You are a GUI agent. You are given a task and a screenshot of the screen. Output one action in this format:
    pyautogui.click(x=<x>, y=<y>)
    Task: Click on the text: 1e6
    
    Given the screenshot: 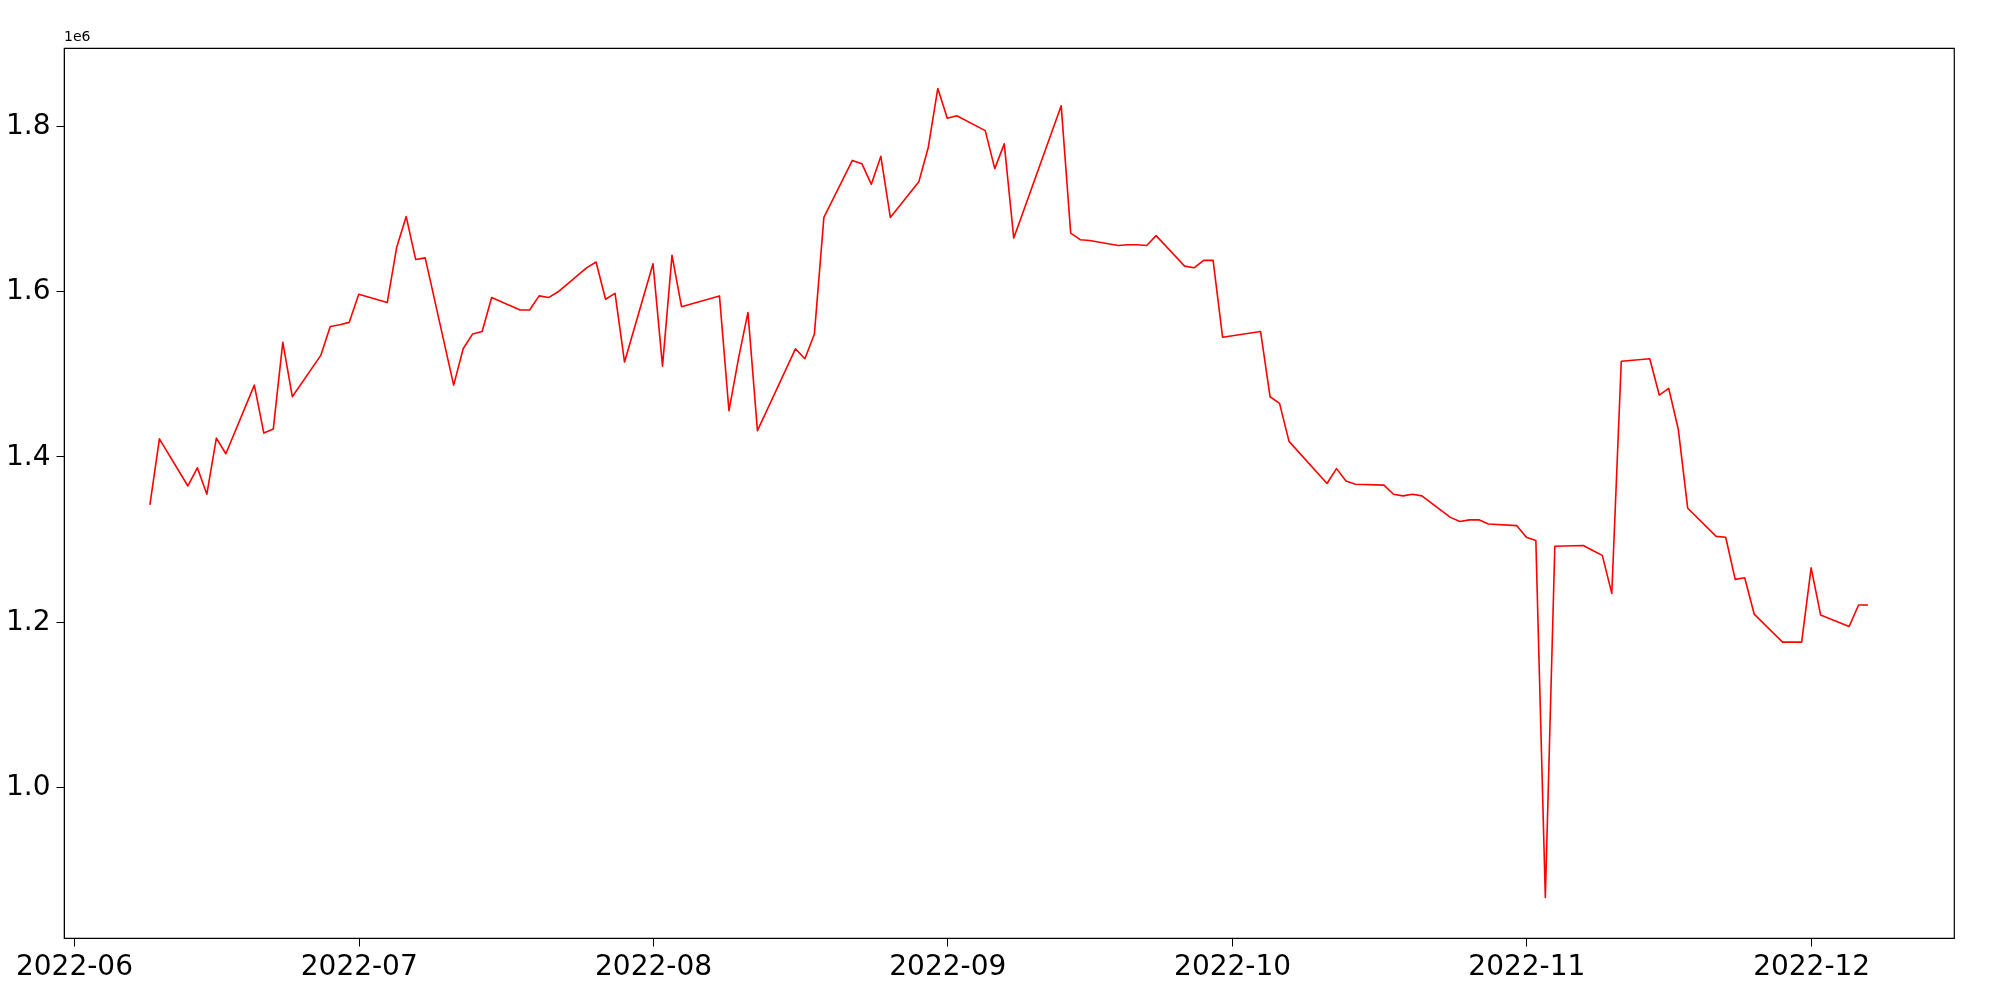 What is the action you would take?
    pyautogui.click(x=77, y=36)
    